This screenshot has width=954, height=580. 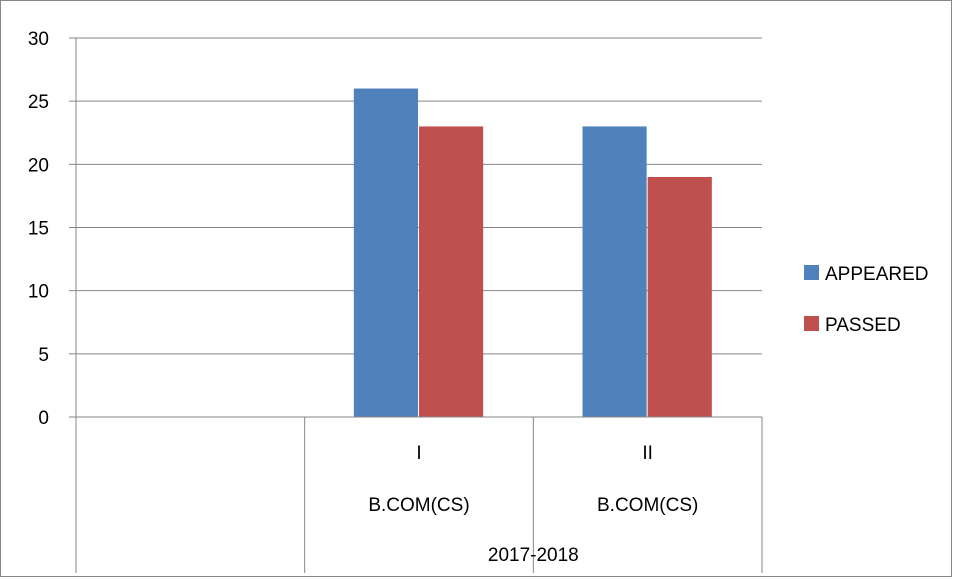 What do you see at coordinates (811, 323) in the screenshot?
I see `legend-swatch-passed` at bounding box center [811, 323].